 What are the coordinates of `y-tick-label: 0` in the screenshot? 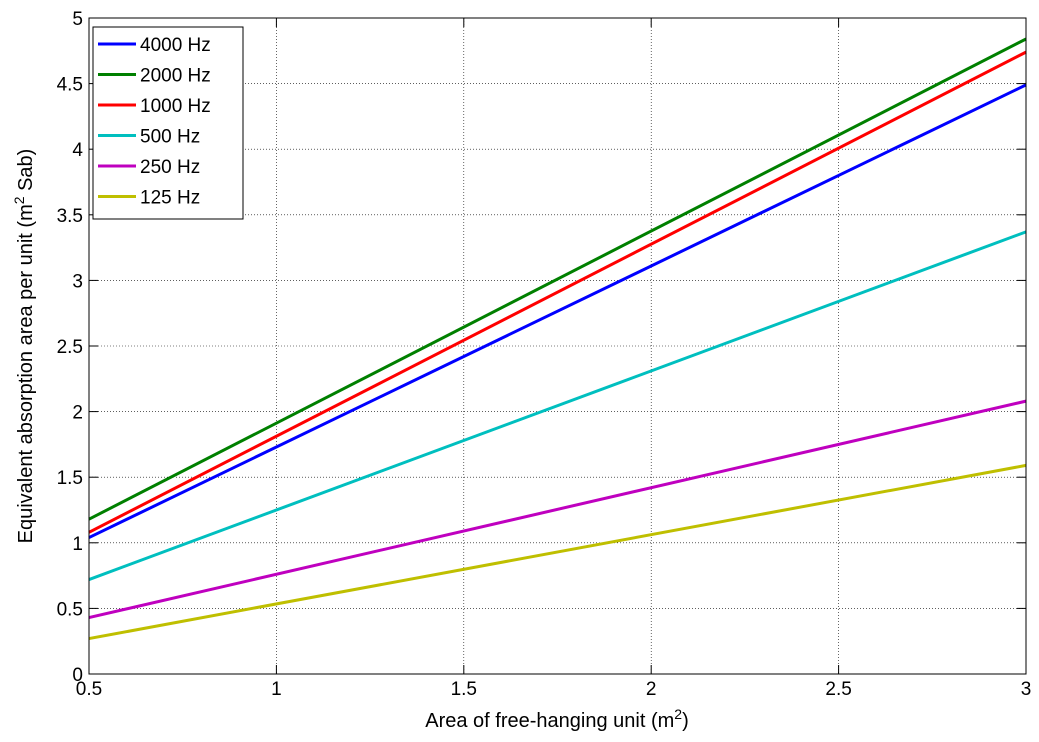 It's located at (77, 675).